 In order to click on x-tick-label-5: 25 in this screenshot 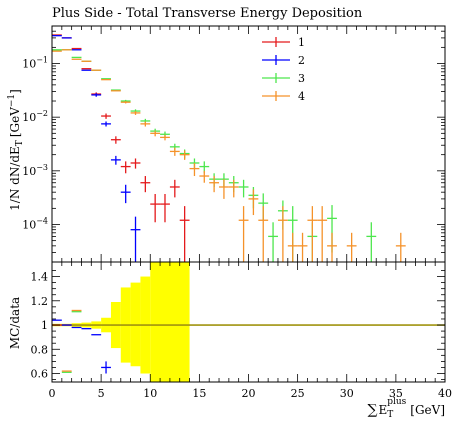, I will do `click(298, 393)`.